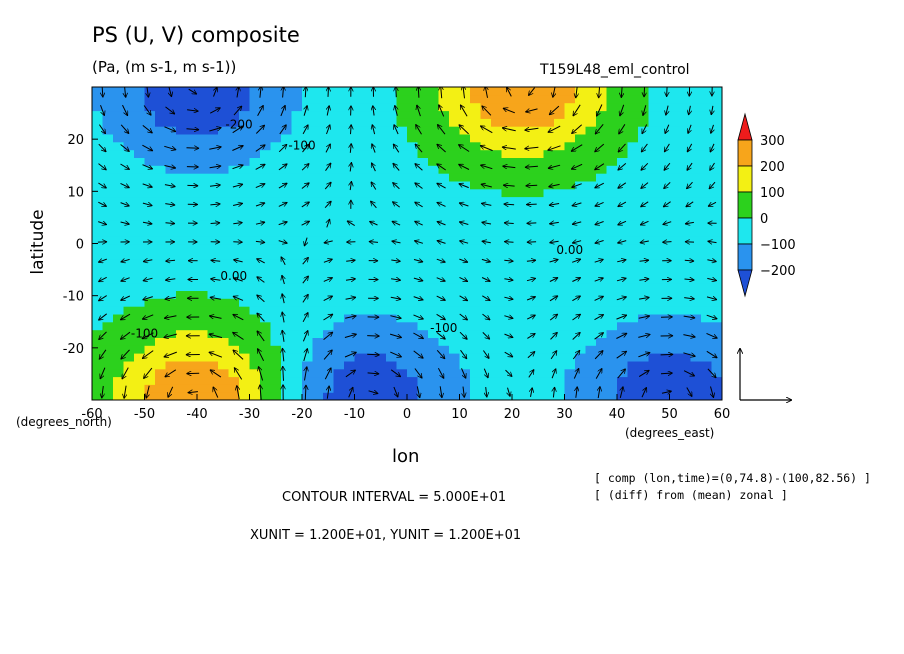 The image size is (904, 654). What do you see at coordinates (669, 414) in the screenshot?
I see `x-tick-label: 50` at bounding box center [669, 414].